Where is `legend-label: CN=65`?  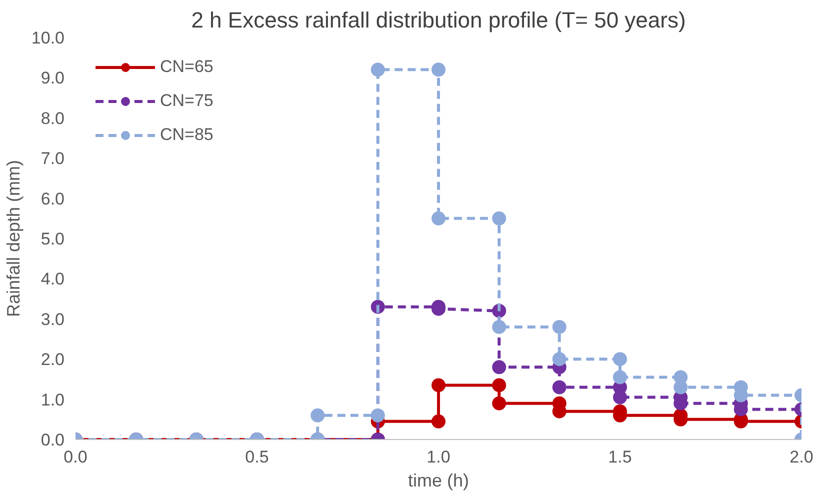
legend-label: CN=65 is located at coordinates (187, 67).